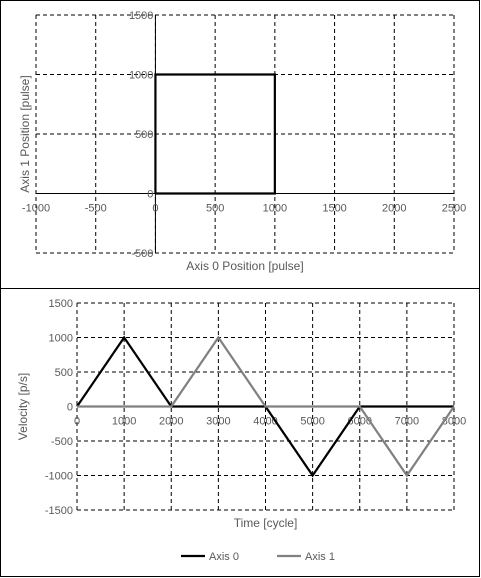 This screenshot has height=578, width=481. What do you see at coordinates (360, 422) in the screenshot?
I see `x-tick-label: 6000` at bounding box center [360, 422].